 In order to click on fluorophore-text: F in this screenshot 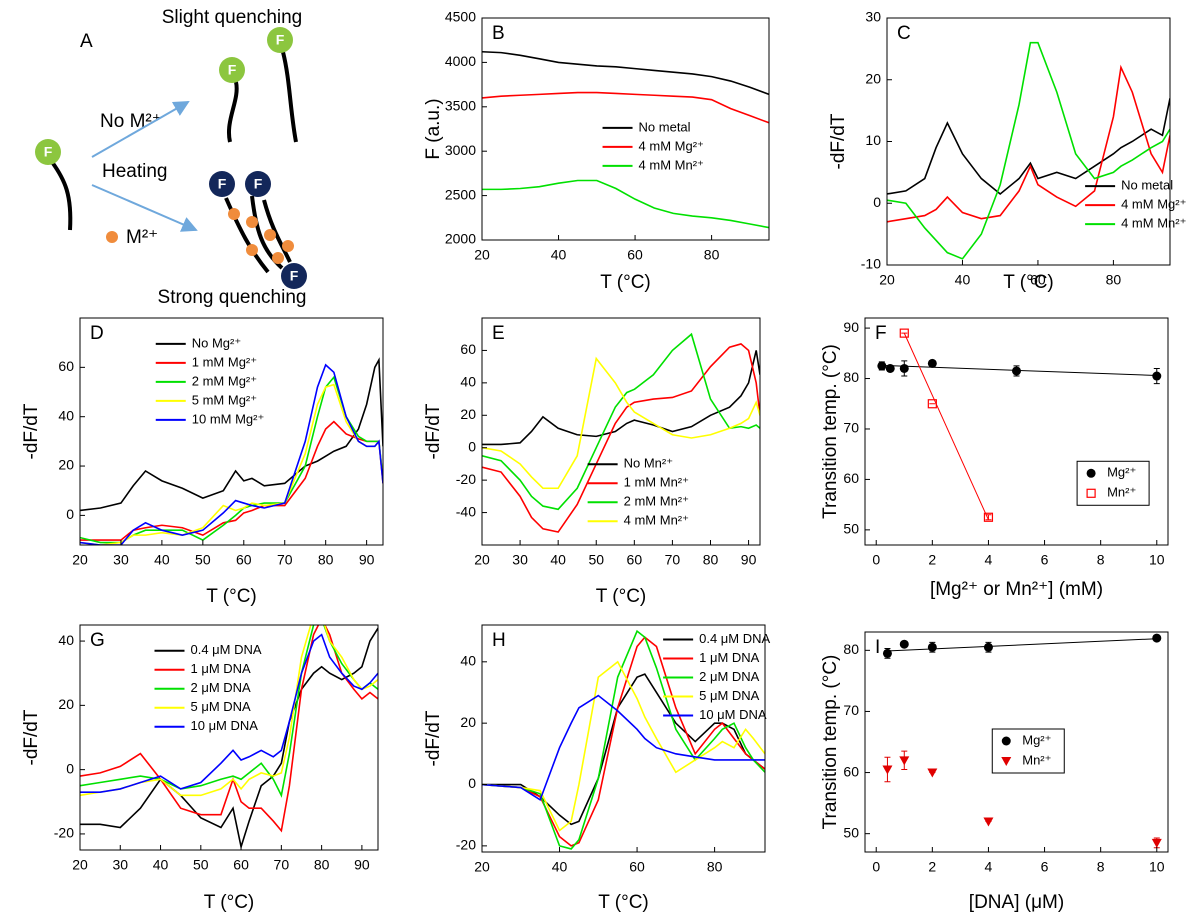, I will do `click(294, 276)`.